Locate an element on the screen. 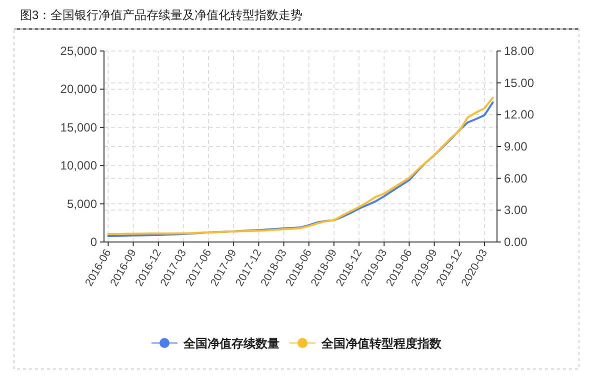 Image resolution: width=593 pixels, height=376 pixels. y2-tick-label: 0.00 is located at coordinates (516, 242).